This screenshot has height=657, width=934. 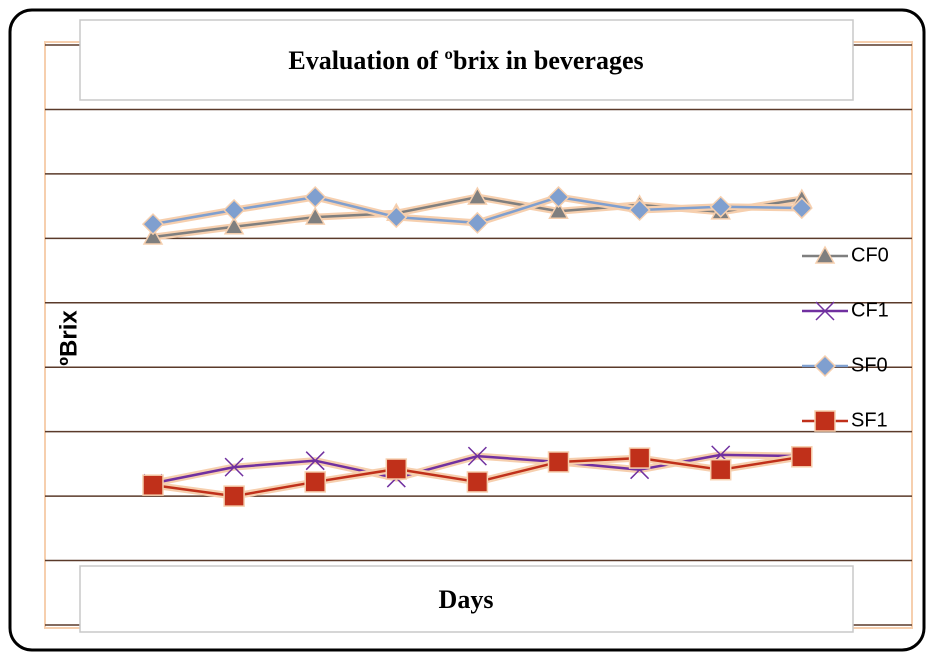 I want to click on x-label-box, so click(x=466, y=599).